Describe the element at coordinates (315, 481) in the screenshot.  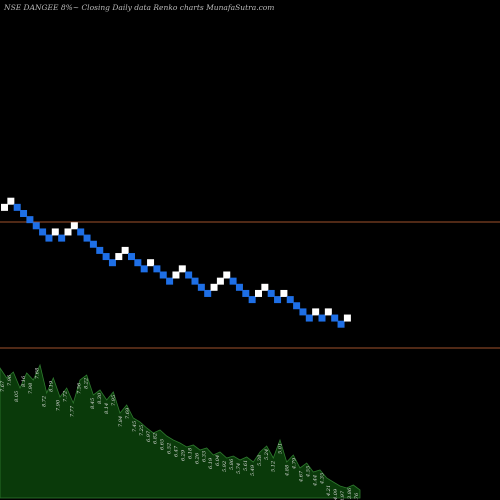
I see `volume-label: 4.44` at that location.